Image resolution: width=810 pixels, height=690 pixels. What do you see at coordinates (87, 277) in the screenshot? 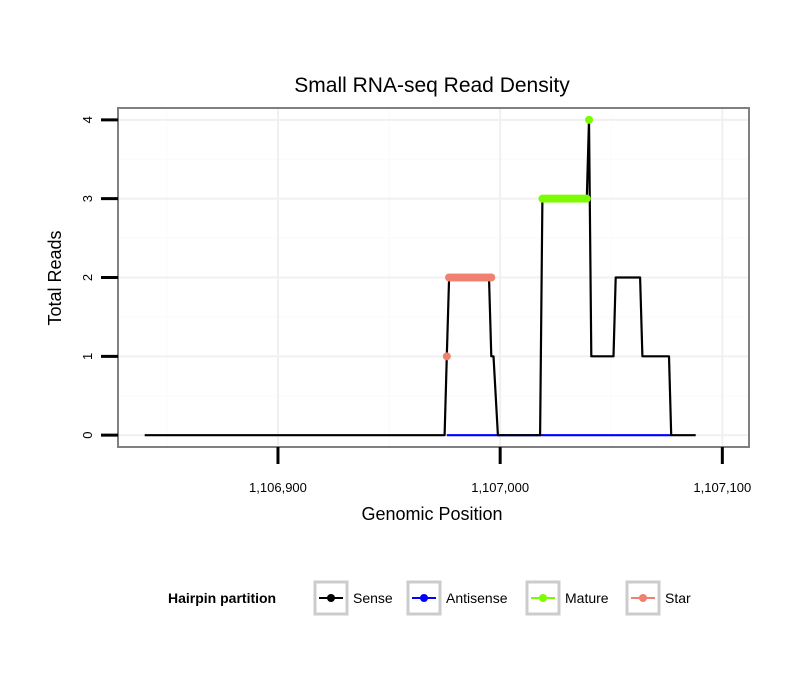
I see `y-tick-label: 2` at bounding box center [87, 277].